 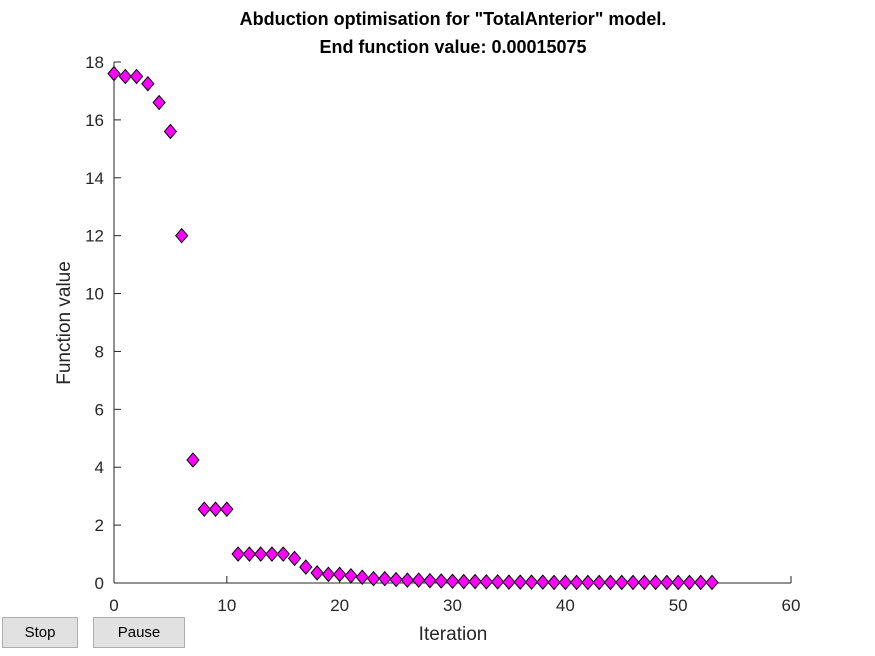 What do you see at coordinates (94, 294) in the screenshot?
I see `y-tick-label: 10` at bounding box center [94, 294].